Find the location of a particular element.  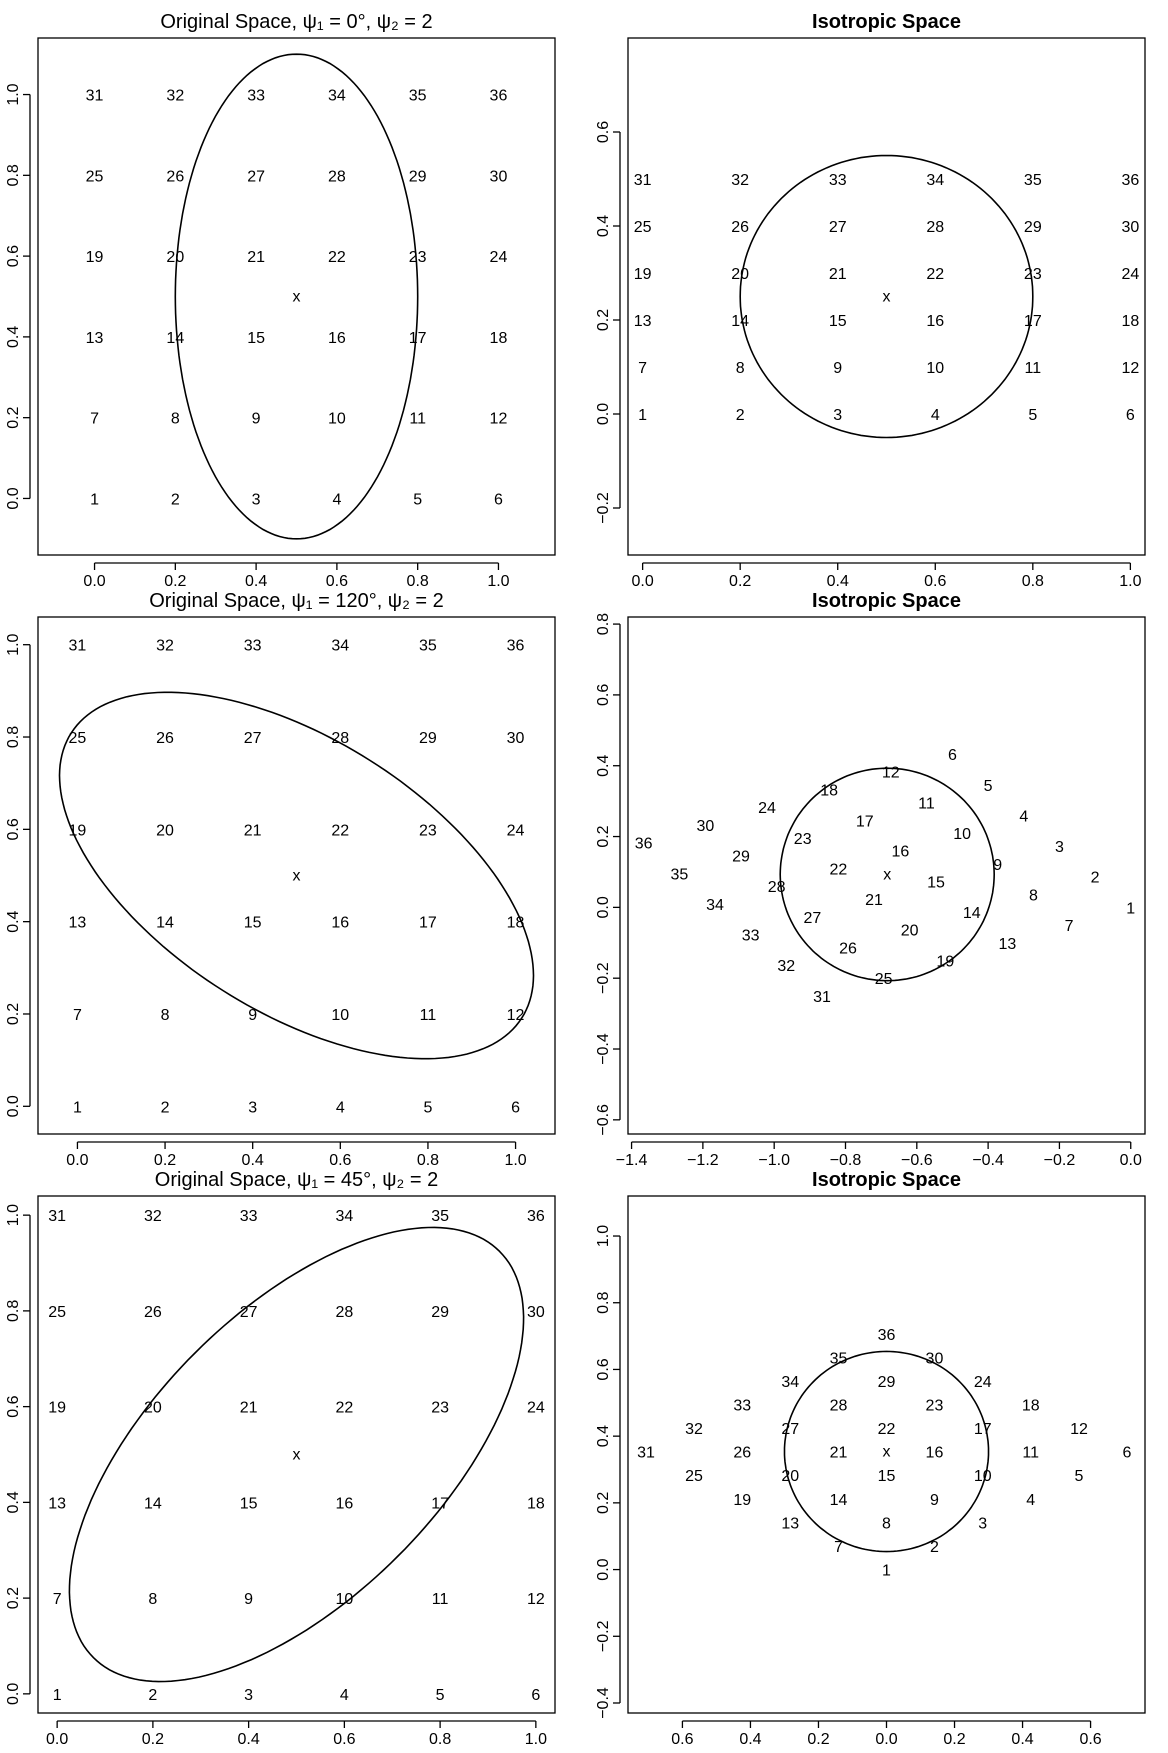

point-label: 32 is located at coordinates (740, 180).